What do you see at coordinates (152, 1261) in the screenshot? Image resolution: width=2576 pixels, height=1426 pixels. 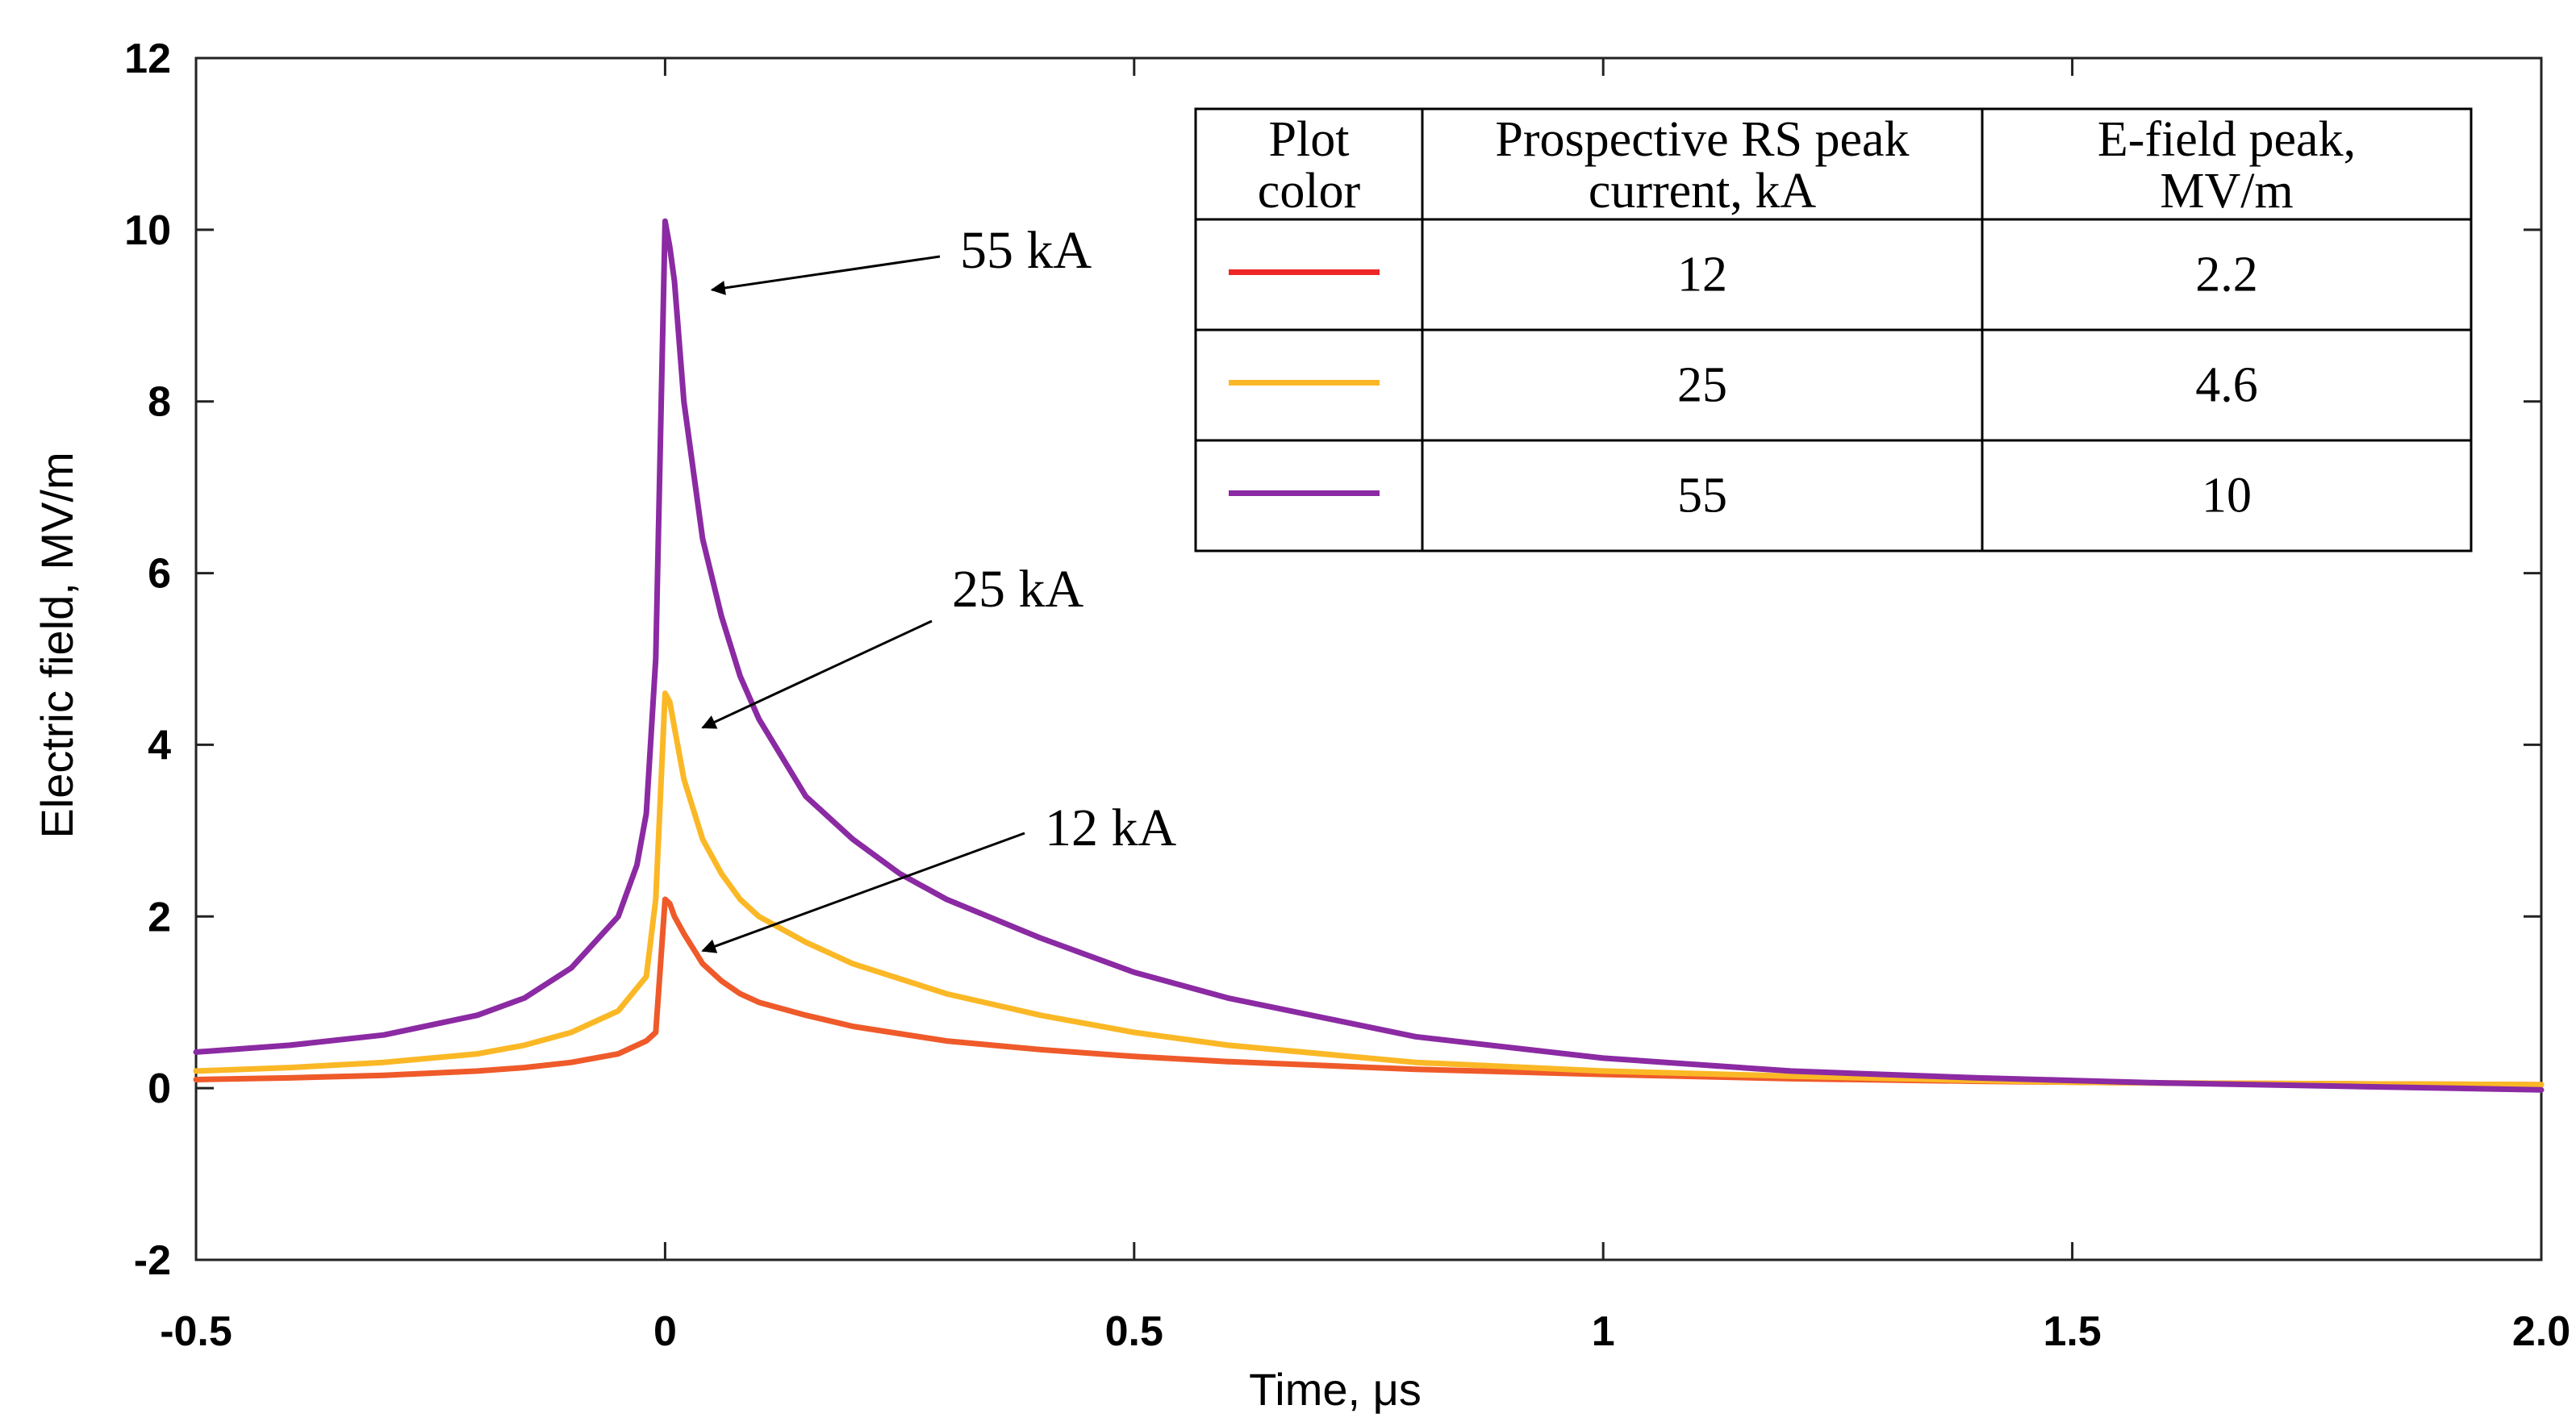 I see `y-tick-label: -2` at bounding box center [152, 1261].